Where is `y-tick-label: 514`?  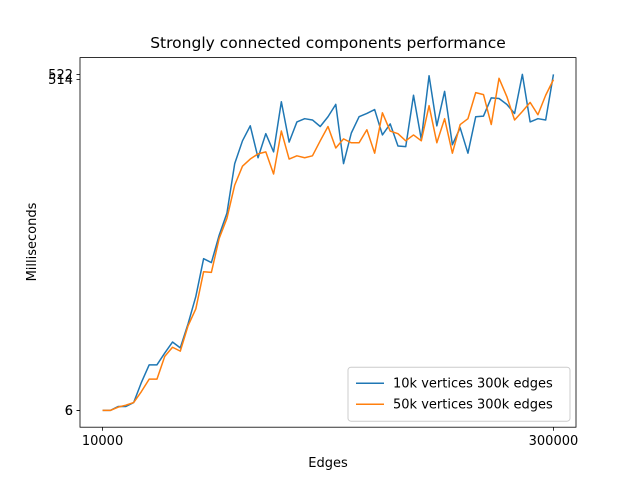
y-tick-label: 514 is located at coordinates (60, 80).